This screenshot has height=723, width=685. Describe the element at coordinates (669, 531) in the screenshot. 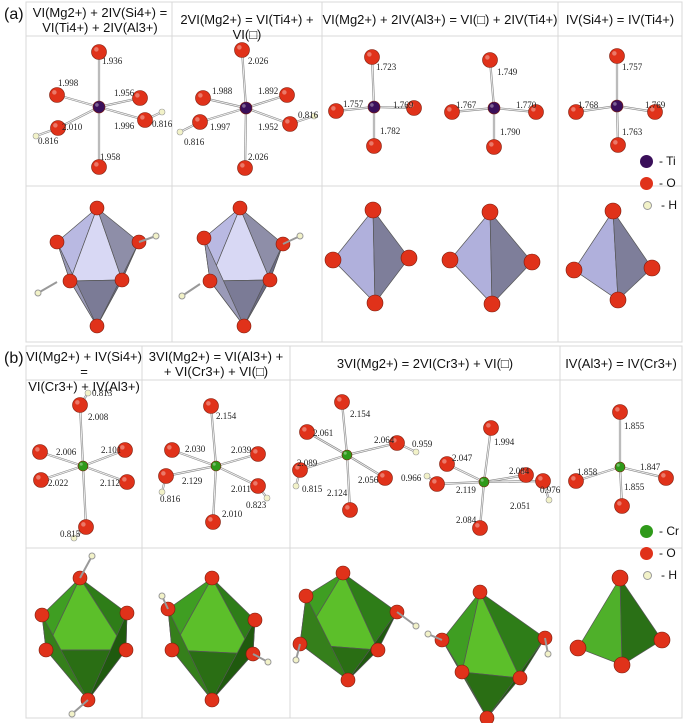

I see `legend-cr-label: - Cr` at that location.